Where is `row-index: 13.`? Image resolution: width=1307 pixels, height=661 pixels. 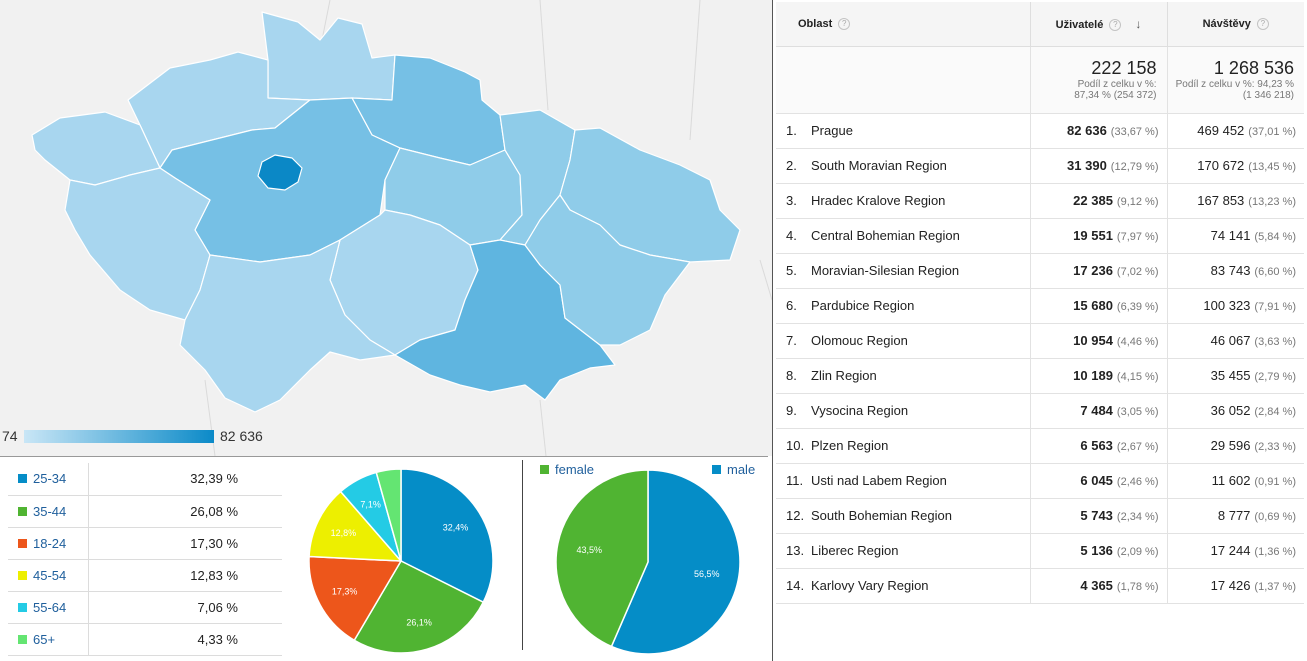
row-index: 13. is located at coordinates (795, 550).